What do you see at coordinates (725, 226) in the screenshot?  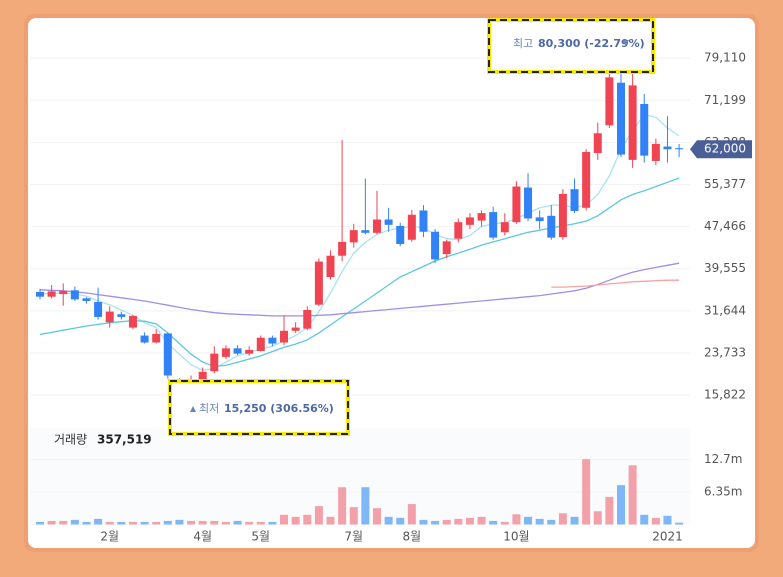 I see `y-tick-label: 47,466` at bounding box center [725, 226].